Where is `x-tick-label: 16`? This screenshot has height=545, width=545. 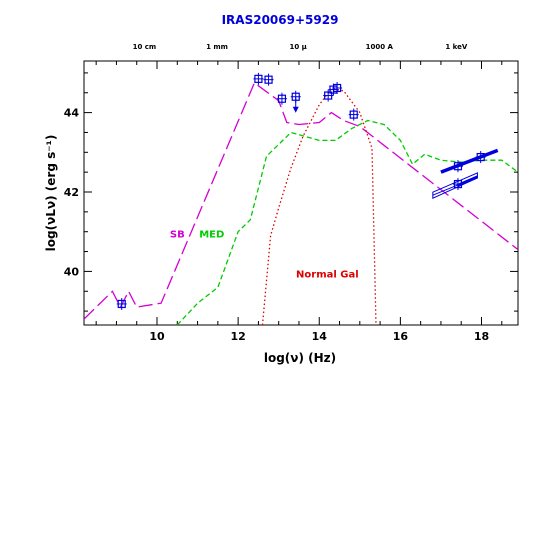
x-tick-label: 16 is located at coordinates (401, 336).